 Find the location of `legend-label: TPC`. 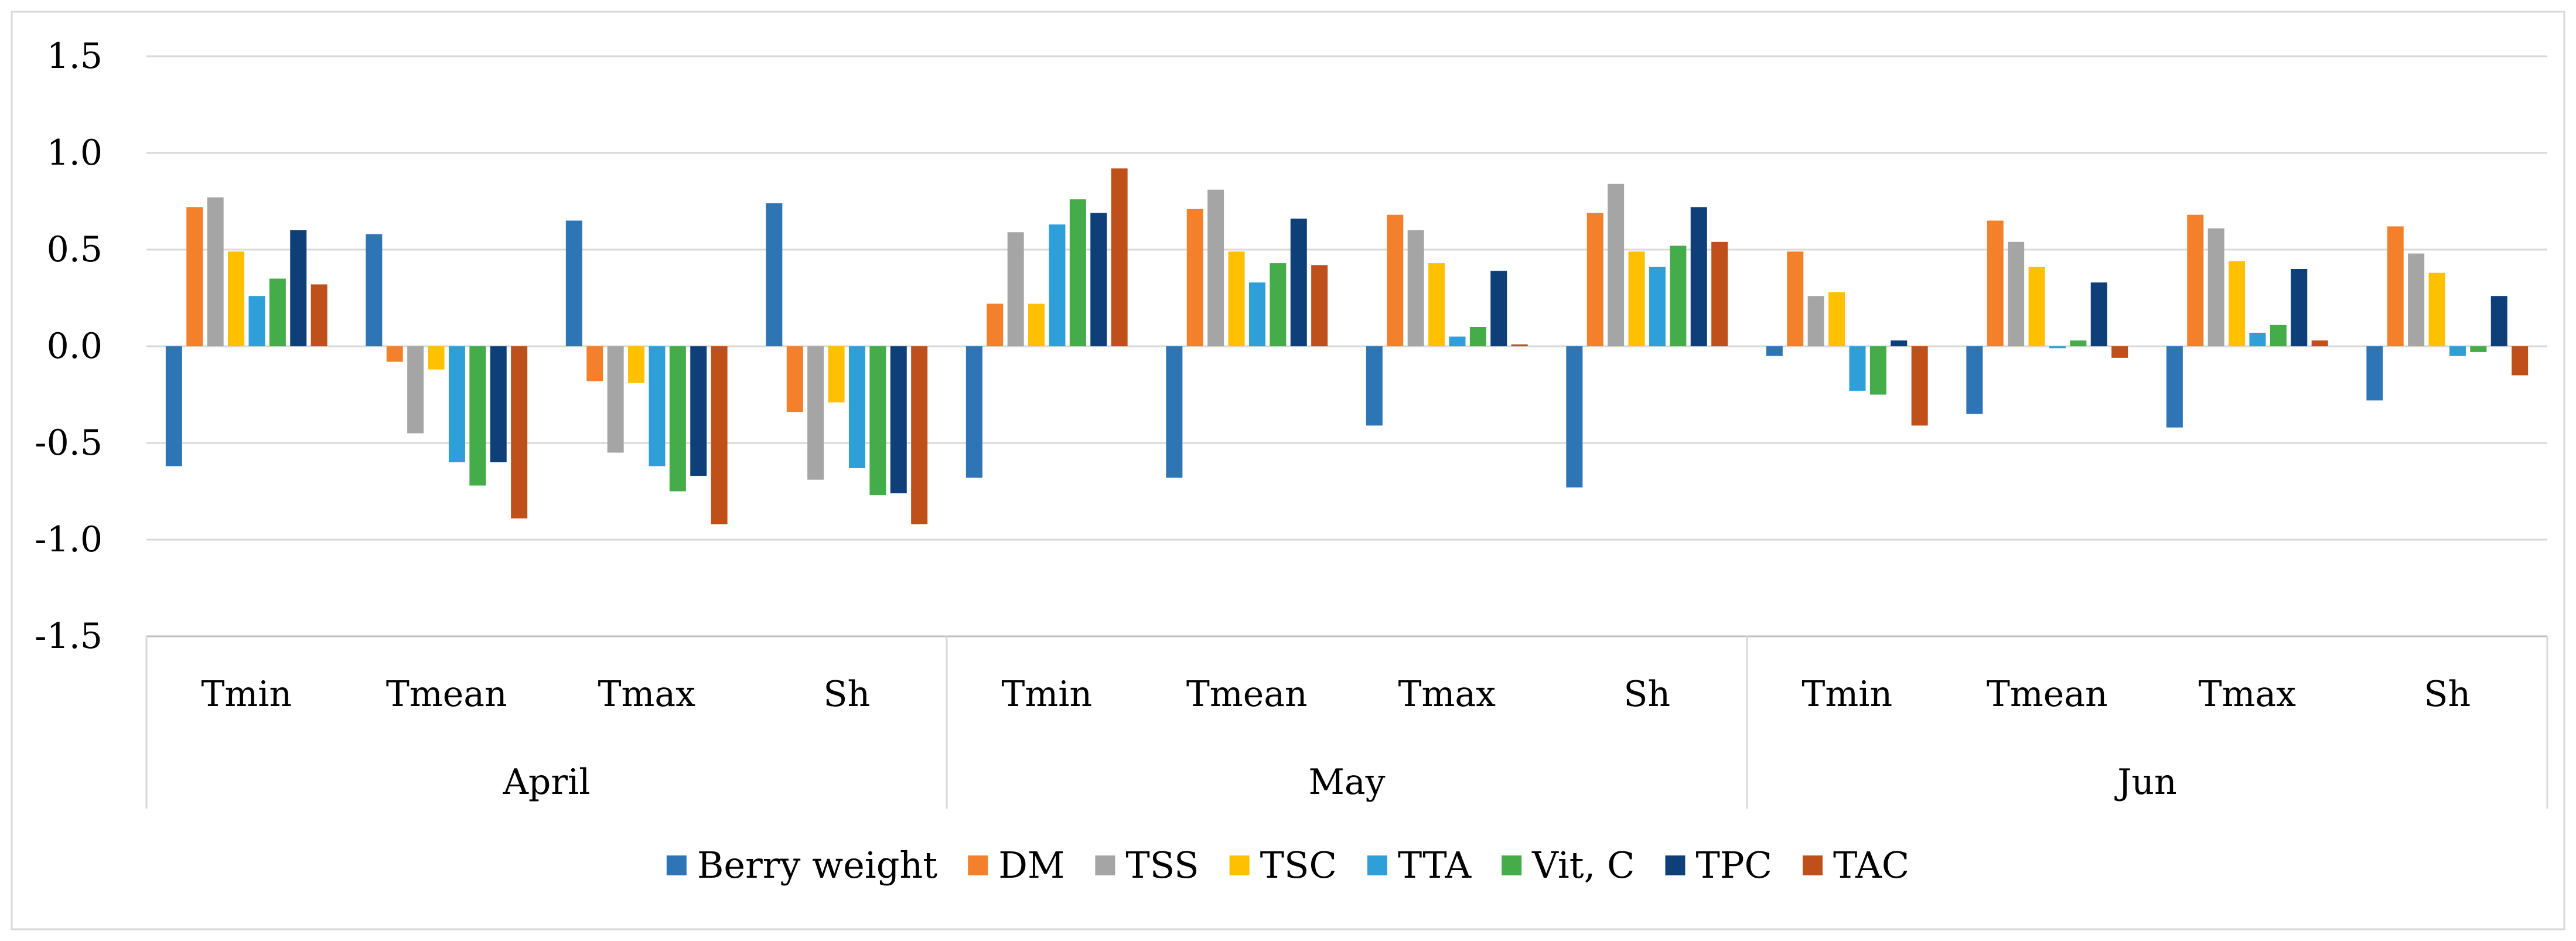

legend-label: TPC is located at coordinates (1733, 865).